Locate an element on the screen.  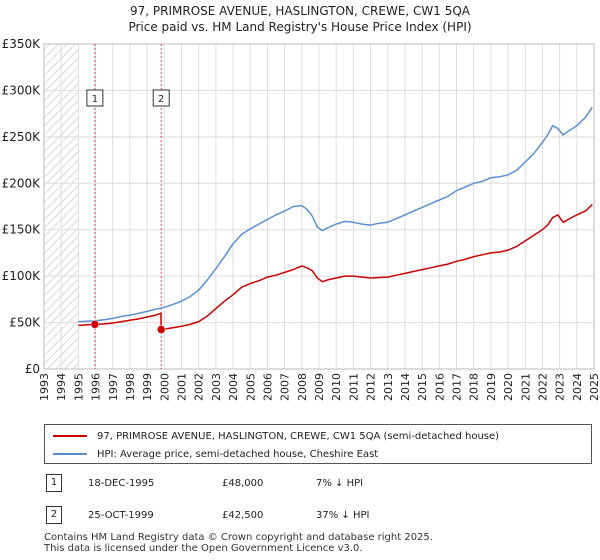
x-tick-label: 2004 is located at coordinates (233, 387).